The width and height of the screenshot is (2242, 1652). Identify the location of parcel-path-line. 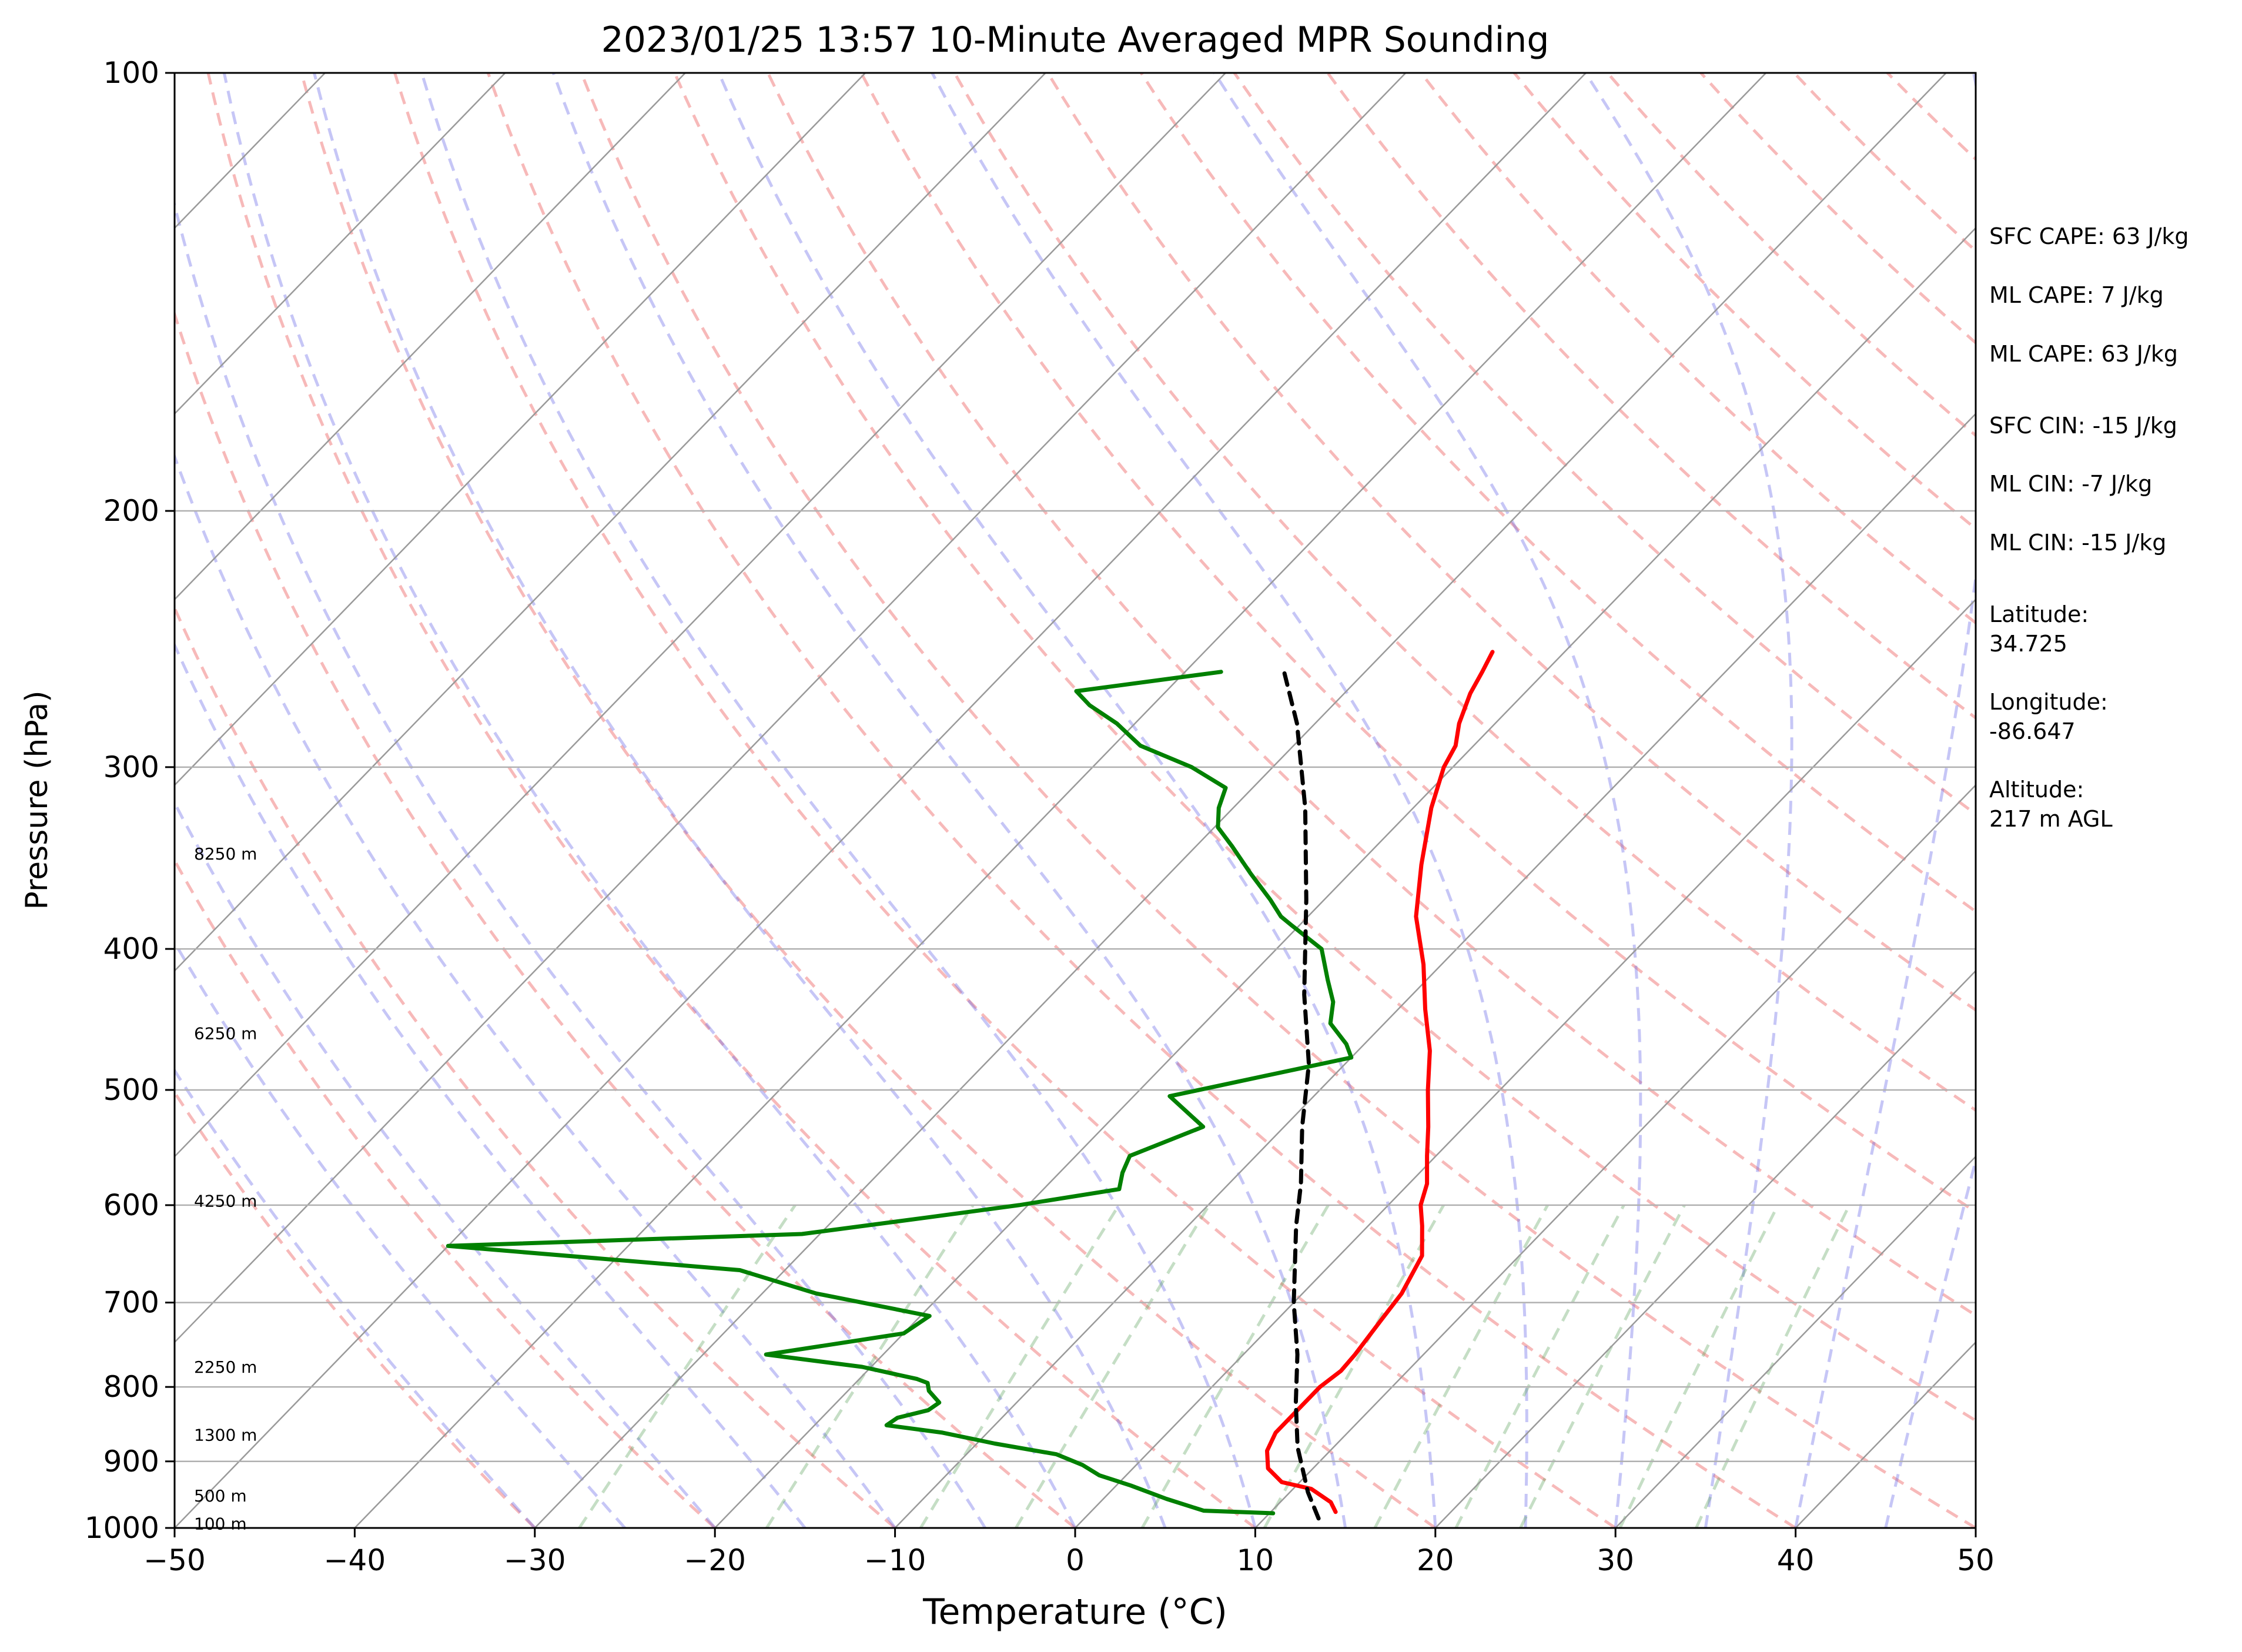
(1301, 1095).